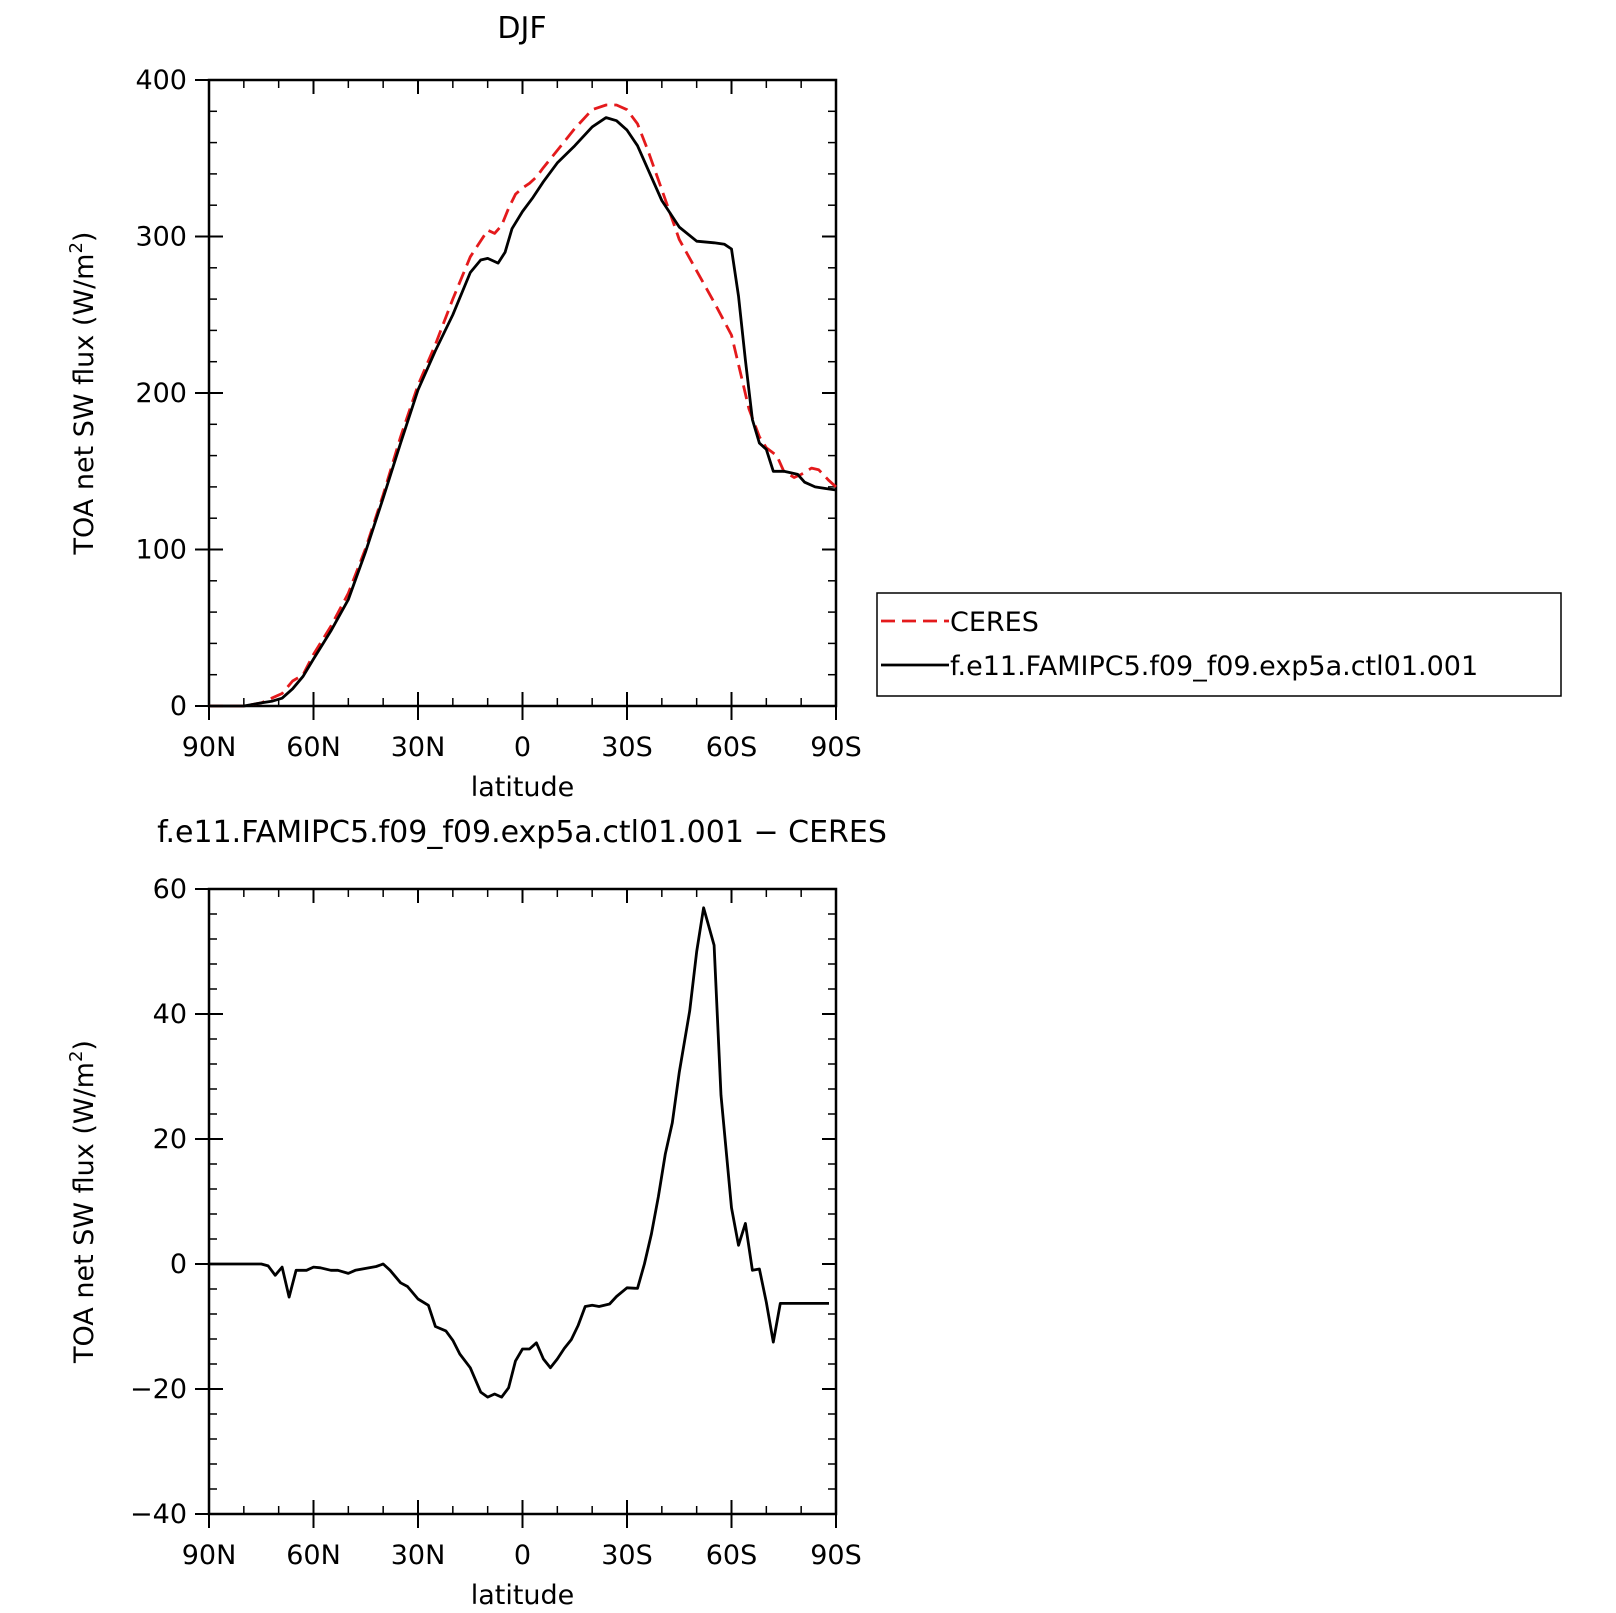 The height and width of the screenshot is (1613, 1616). Describe the element at coordinates (158, 1389) in the screenshot. I see `y-tick-label: −20` at that location.